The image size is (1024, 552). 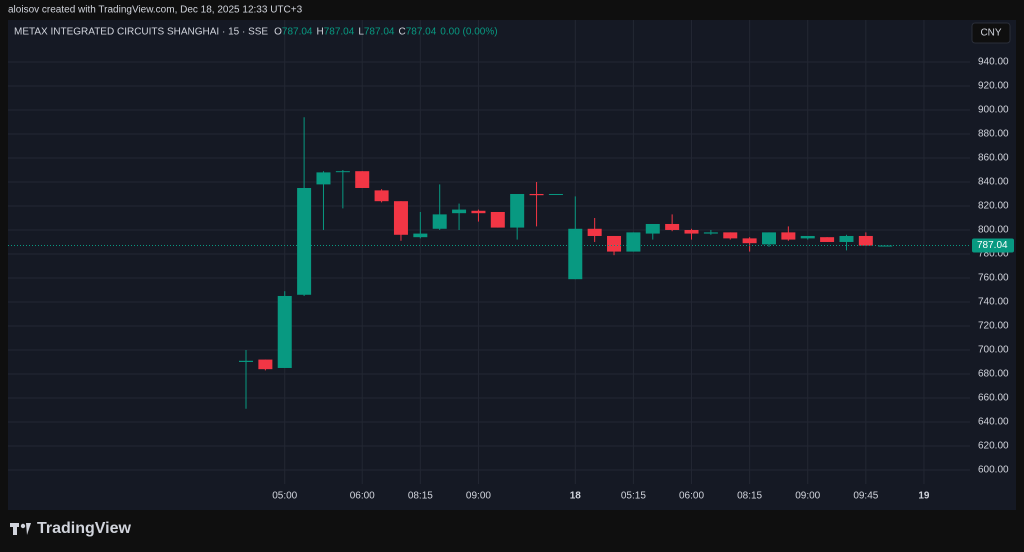 What do you see at coordinates (84, 528) in the screenshot?
I see `logo-text: TradingView` at bounding box center [84, 528].